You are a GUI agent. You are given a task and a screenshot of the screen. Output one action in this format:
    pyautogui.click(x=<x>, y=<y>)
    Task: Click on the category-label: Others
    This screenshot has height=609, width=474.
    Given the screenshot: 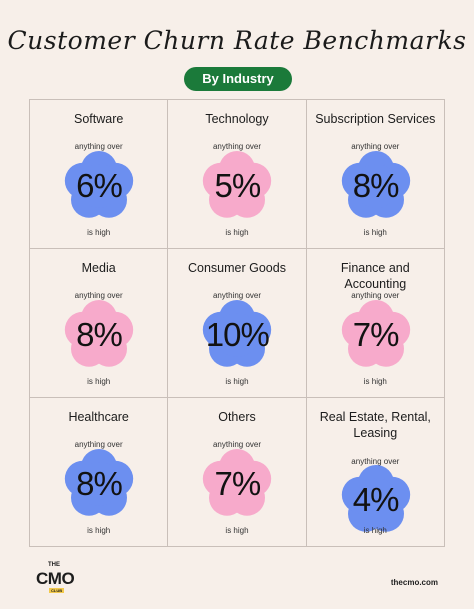 What is the action you would take?
    pyautogui.click(x=237, y=417)
    